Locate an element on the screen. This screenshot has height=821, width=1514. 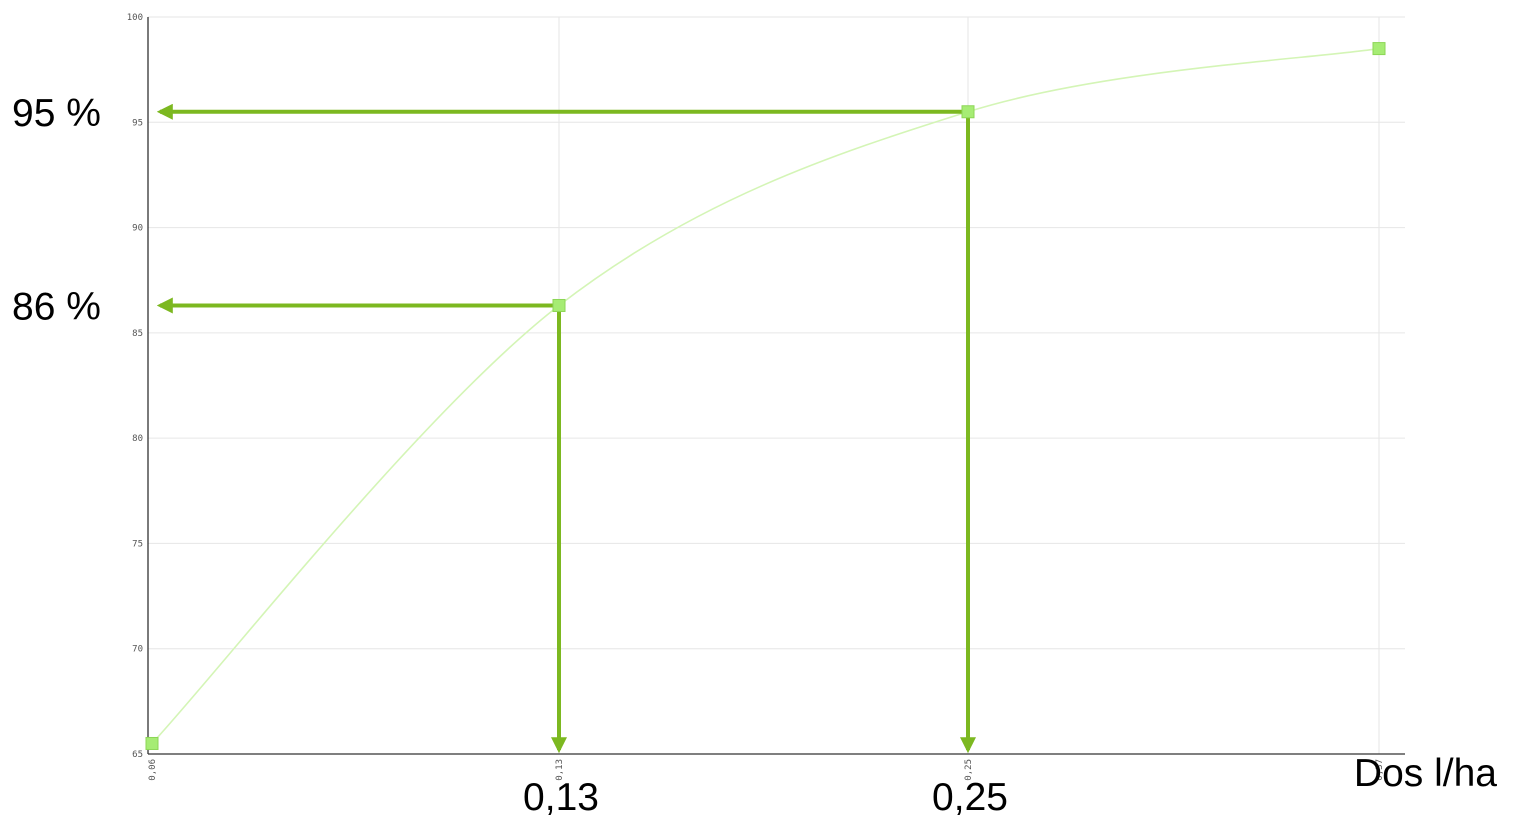
x-axis-title: Dos l/ha is located at coordinates (1425, 773).